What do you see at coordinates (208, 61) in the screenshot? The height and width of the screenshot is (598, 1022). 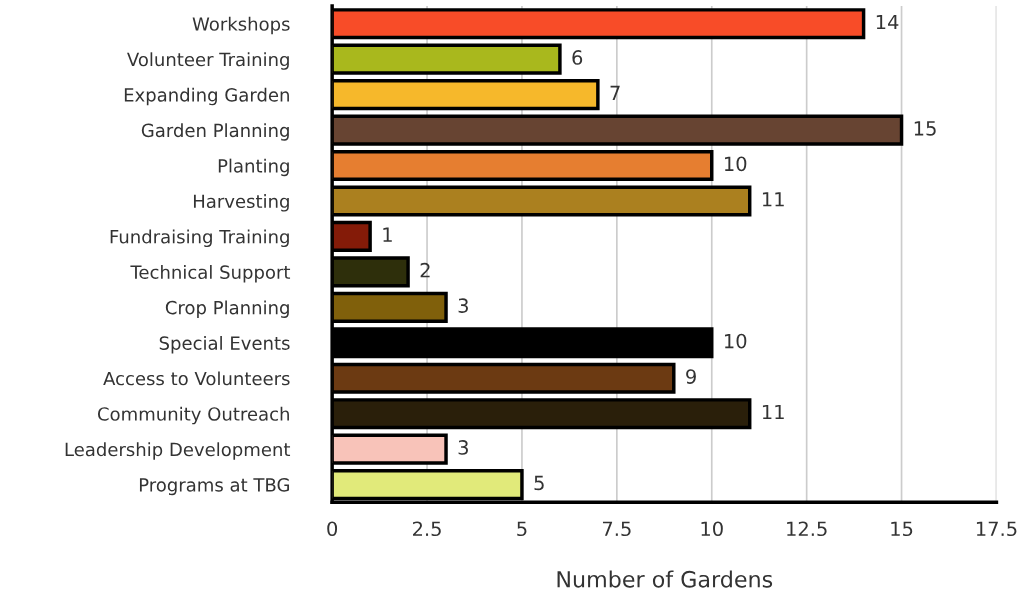 I see `y-tick-label: Volunteer Training` at bounding box center [208, 61].